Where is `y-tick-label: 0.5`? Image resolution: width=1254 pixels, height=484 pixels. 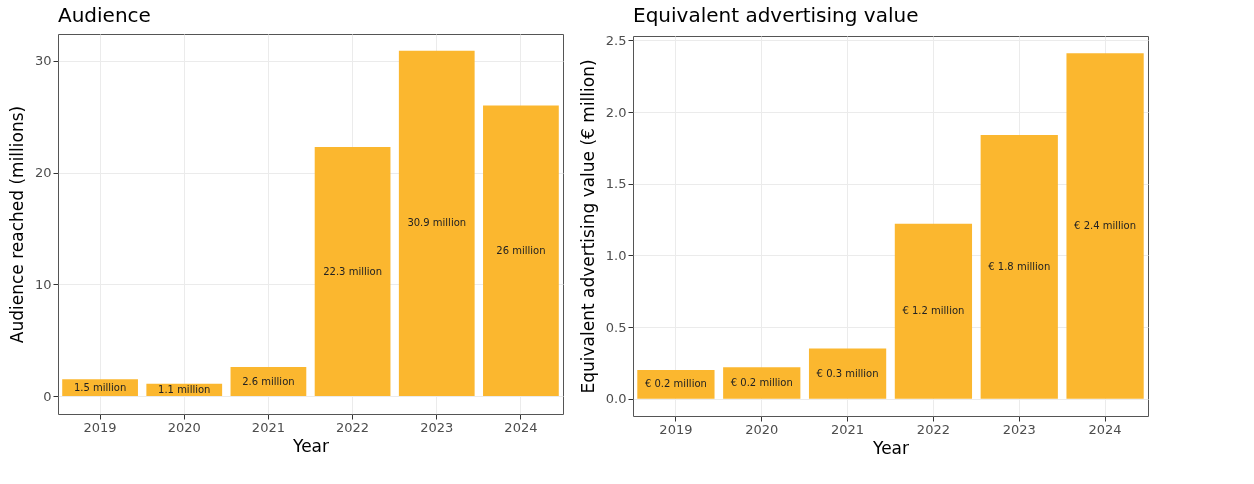 y-tick-label: 0.5 is located at coordinates (616, 327).